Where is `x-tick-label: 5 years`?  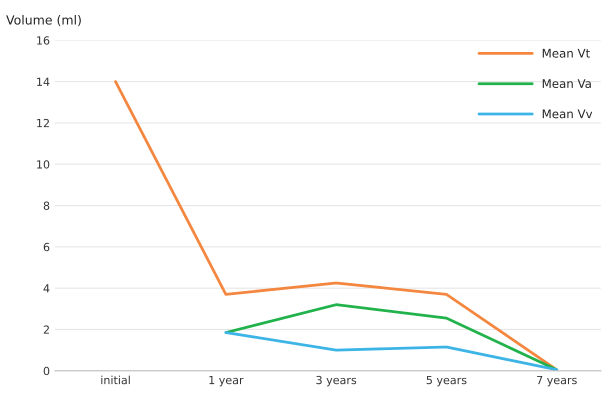 x-tick-label: 5 years is located at coordinates (446, 381).